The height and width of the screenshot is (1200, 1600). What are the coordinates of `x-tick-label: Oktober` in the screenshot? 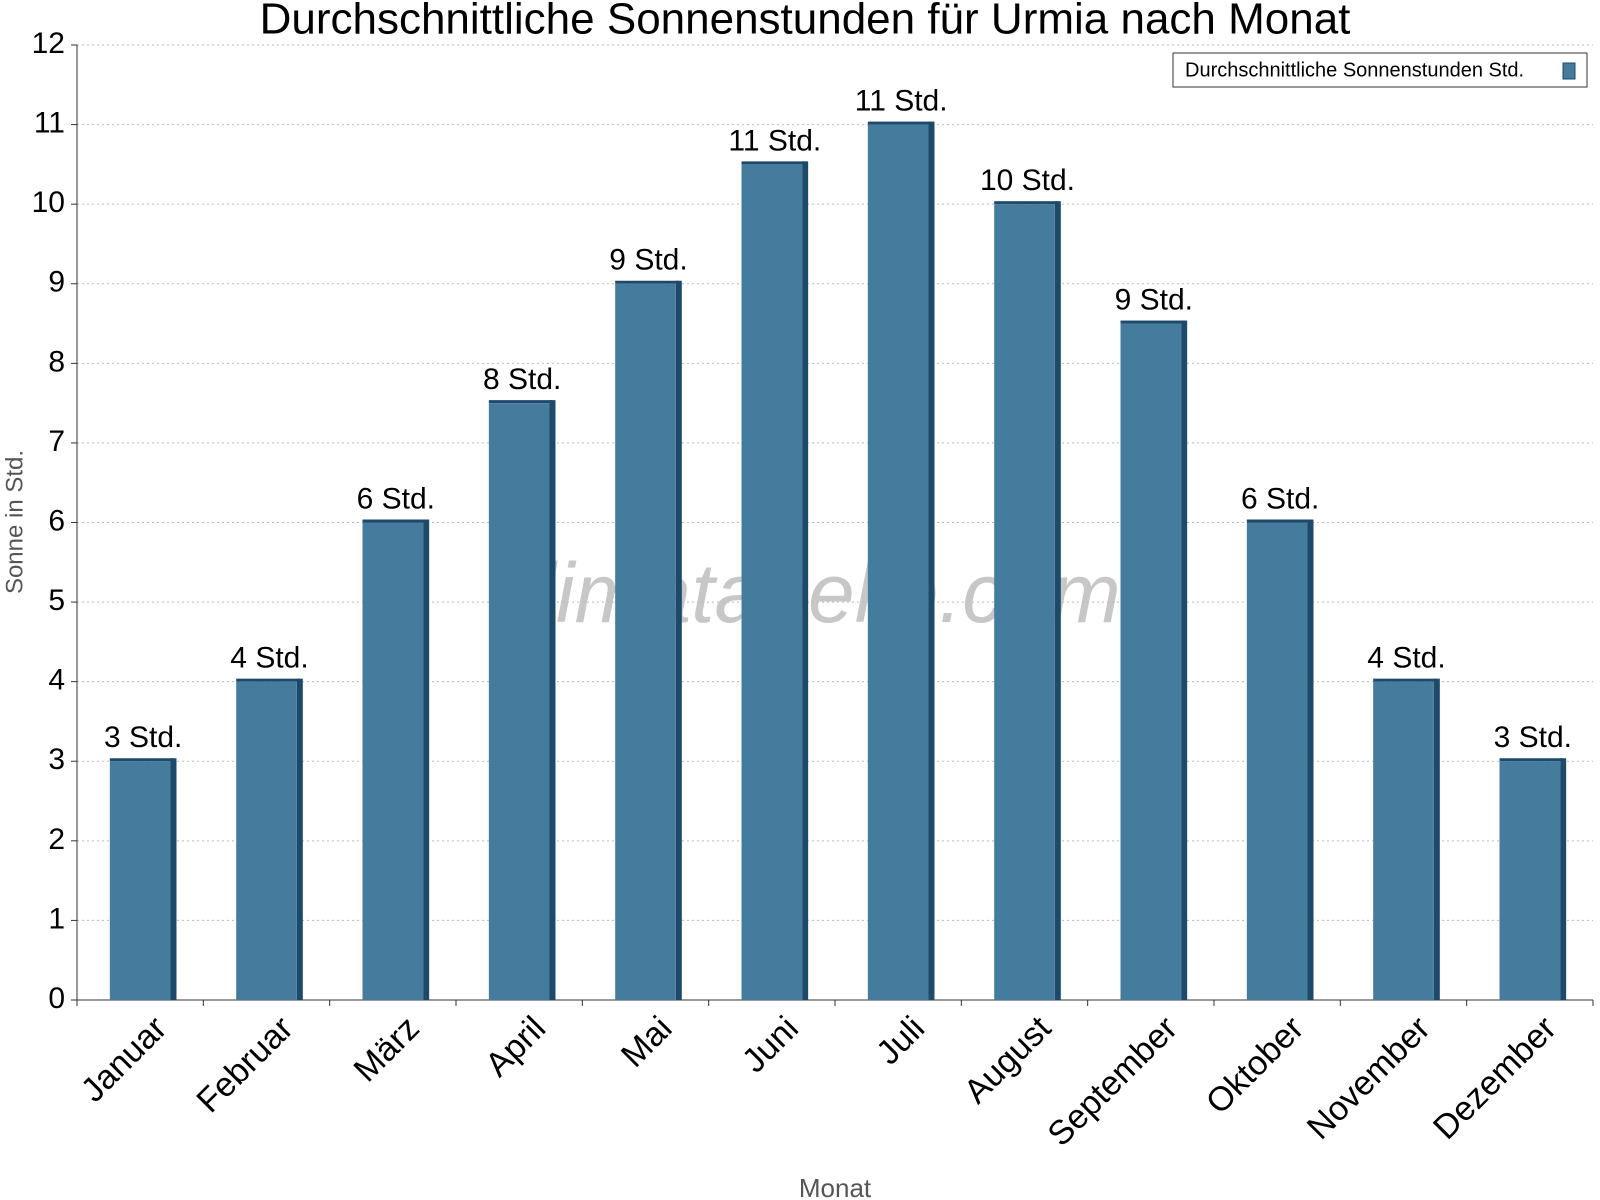 It's located at (1255, 1065).